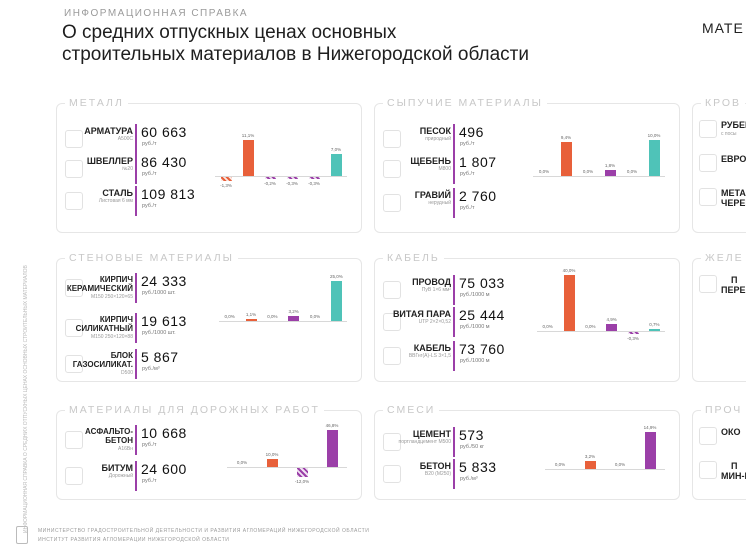 Image resolution: width=746 pixels, height=559 pixels. What do you see at coordinates (229, 32) in the screenshot?
I see `page-title-line-1: О средних отпускных ценах основных` at bounding box center [229, 32].